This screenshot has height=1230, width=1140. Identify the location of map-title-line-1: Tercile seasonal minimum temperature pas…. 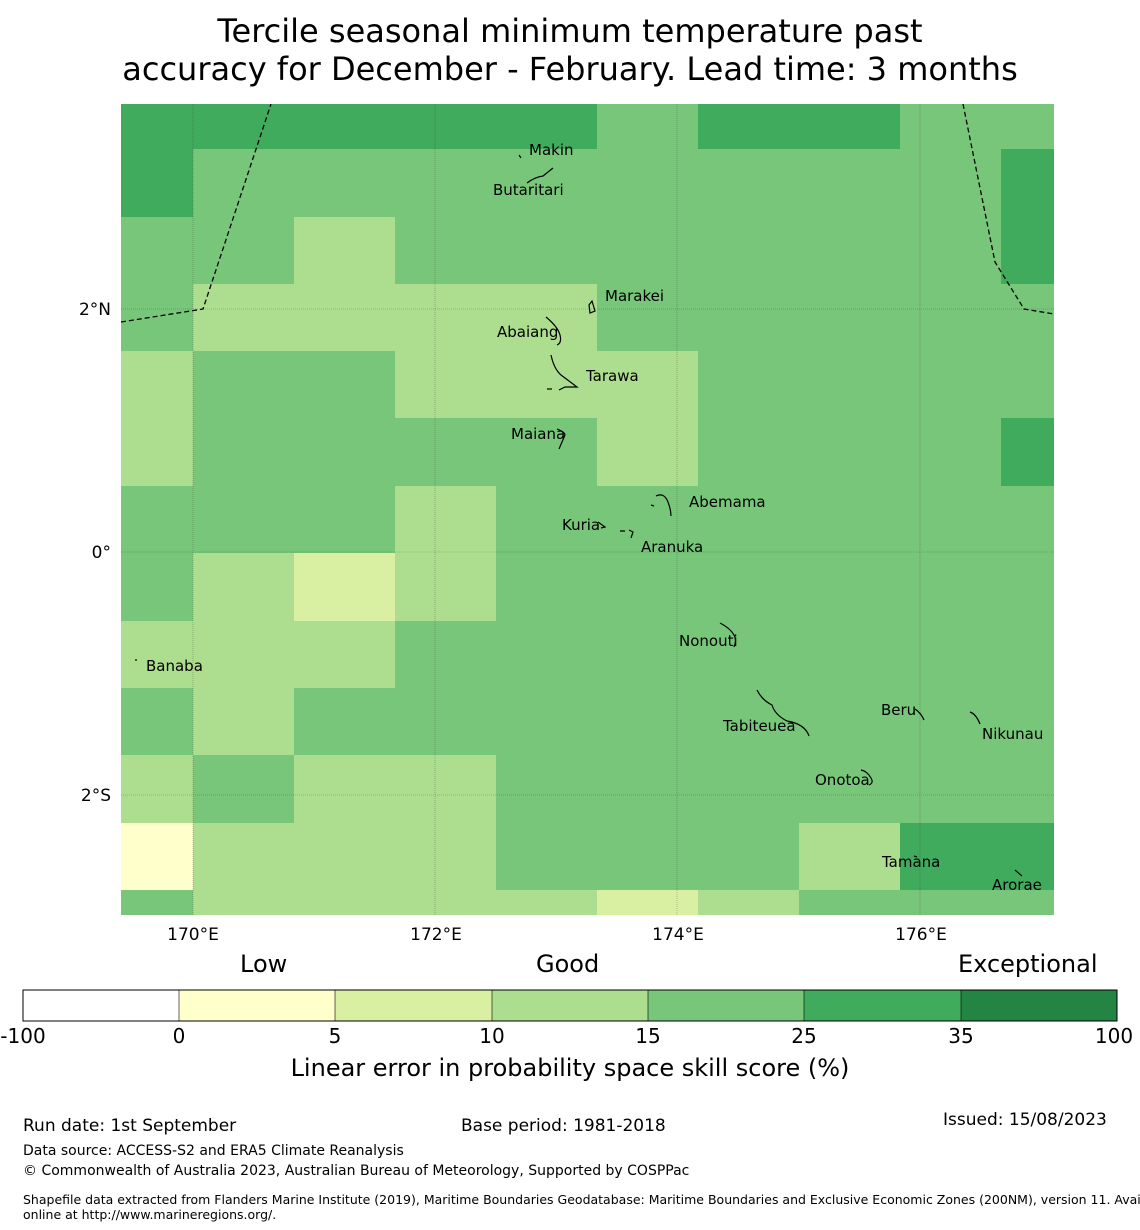
(570, 31).